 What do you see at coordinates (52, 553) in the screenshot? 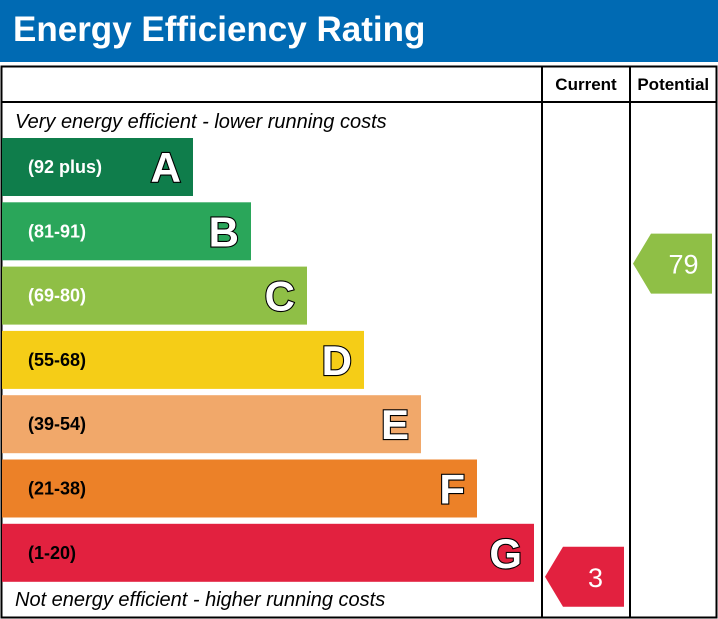
I see `band-range-g: (1-20)` at bounding box center [52, 553].